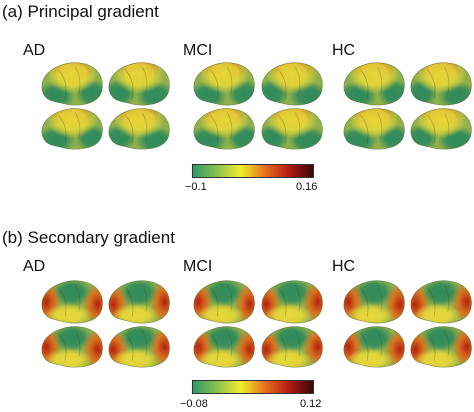 The width and height of the screenshot is (474, 412). Describe the element at coordinates (194, 404) in the screenshot. I see `panel-b-colorbar-min-label: −0.08` at that location.